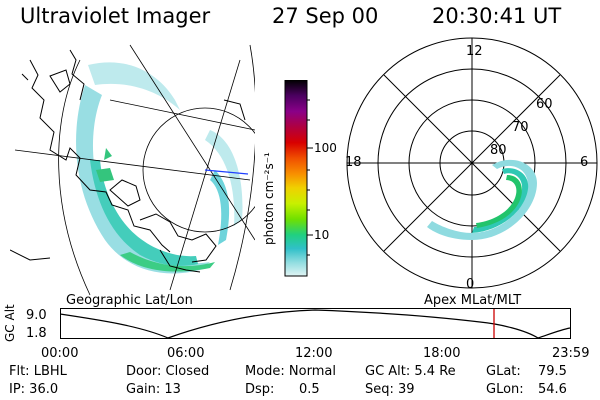 This screenshot has height=400, width=600. I want to click on mlt-label-12: 12, so click(474, 51).